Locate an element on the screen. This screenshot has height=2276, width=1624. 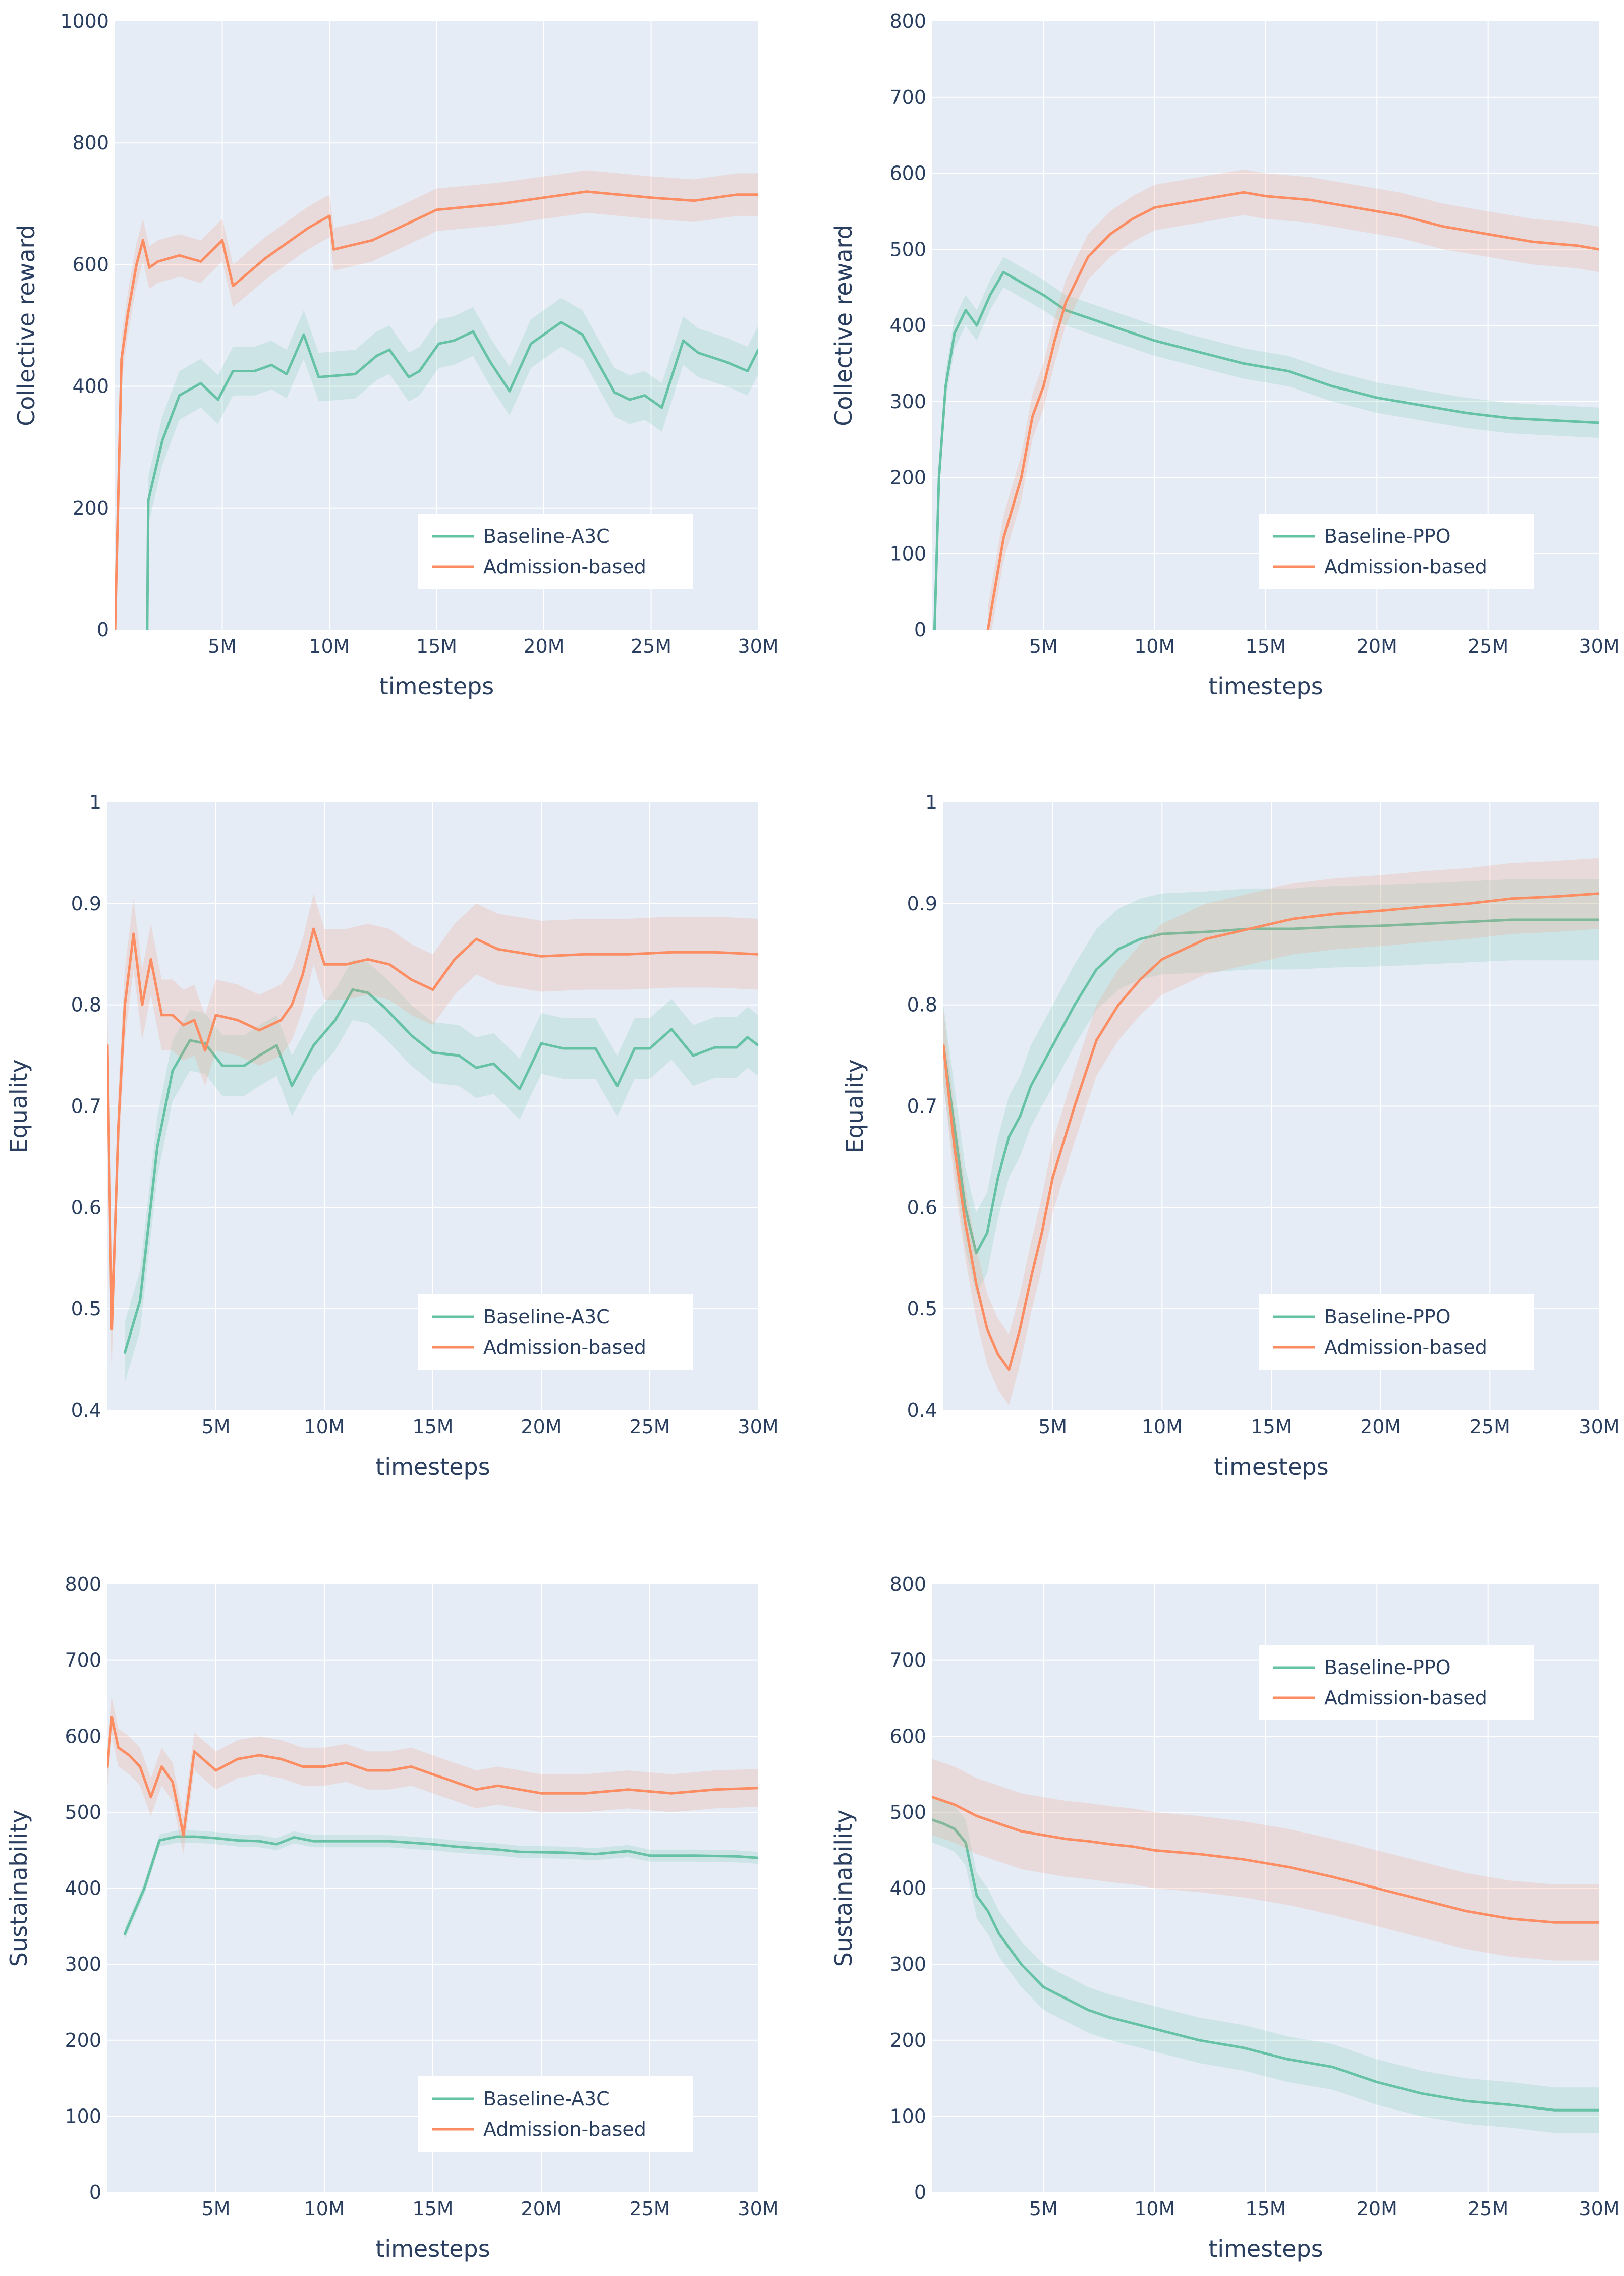
y-tick-label: 500 is located at coordinates (907, 249).